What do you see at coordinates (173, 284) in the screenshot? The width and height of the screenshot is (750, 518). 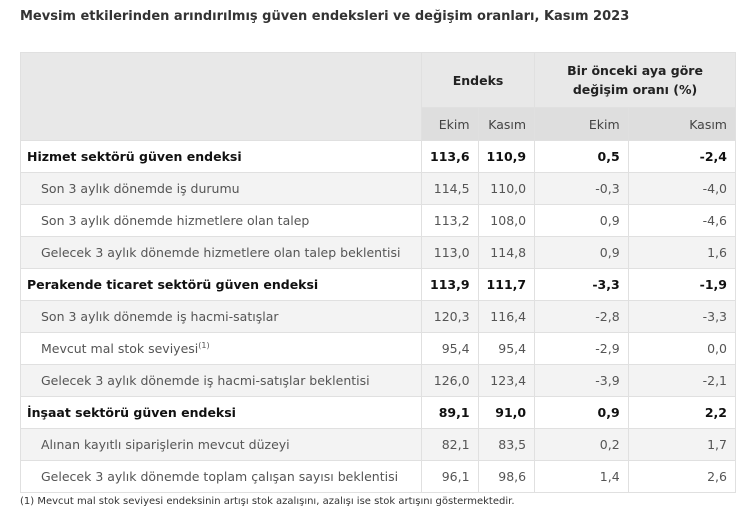 I see `row-label-text: Perakende ticaret sektörü güven endeksi` at bounding box center [173, 284].